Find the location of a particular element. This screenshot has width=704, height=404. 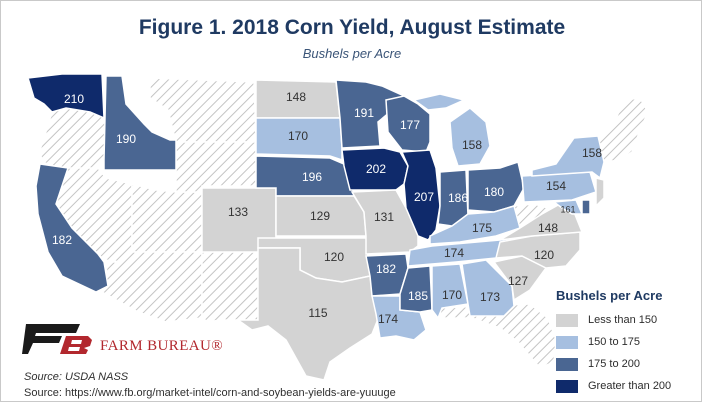

state-label-va: 148 is located at coordinates (548, 228).